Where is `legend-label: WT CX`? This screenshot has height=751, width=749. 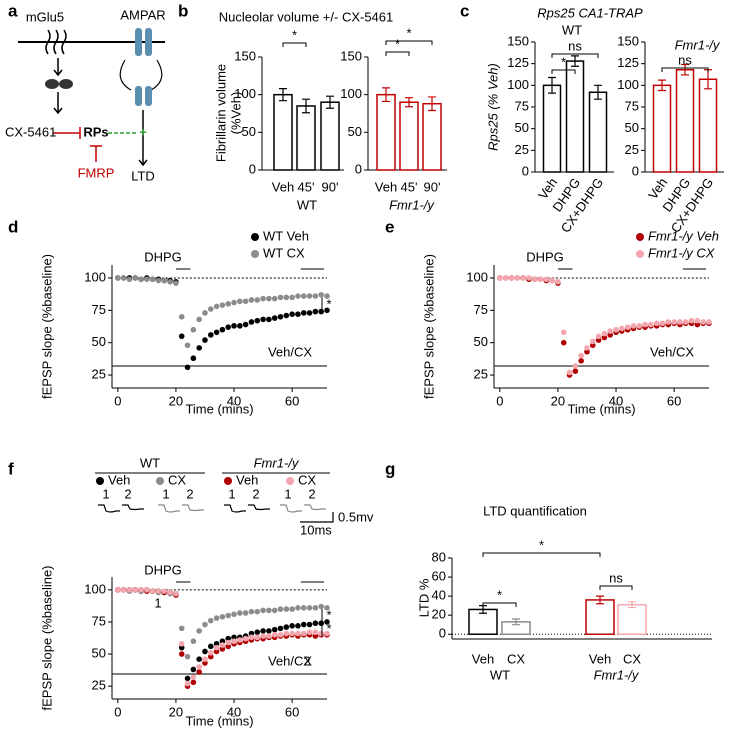
legend-label: WT CX is located at coordinates (284, 252).